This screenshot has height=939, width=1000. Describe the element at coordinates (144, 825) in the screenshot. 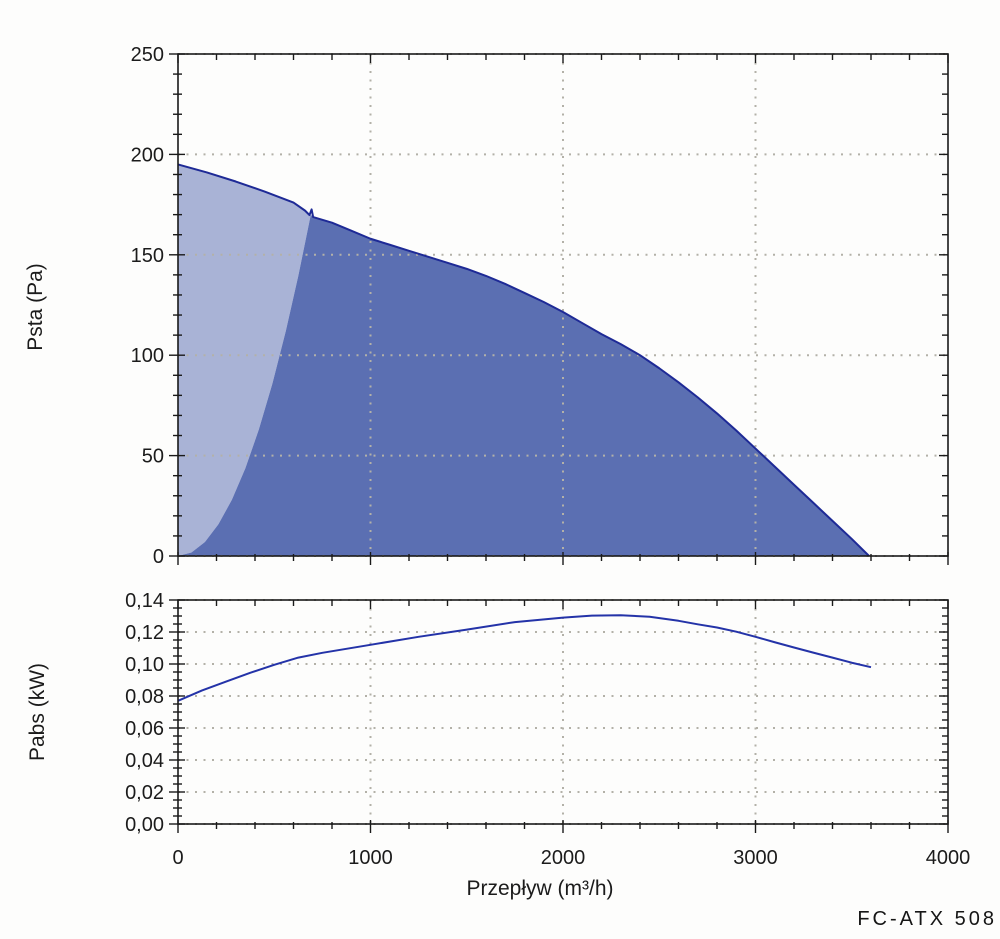

I see `y-tick-label: 0,00` at that location.